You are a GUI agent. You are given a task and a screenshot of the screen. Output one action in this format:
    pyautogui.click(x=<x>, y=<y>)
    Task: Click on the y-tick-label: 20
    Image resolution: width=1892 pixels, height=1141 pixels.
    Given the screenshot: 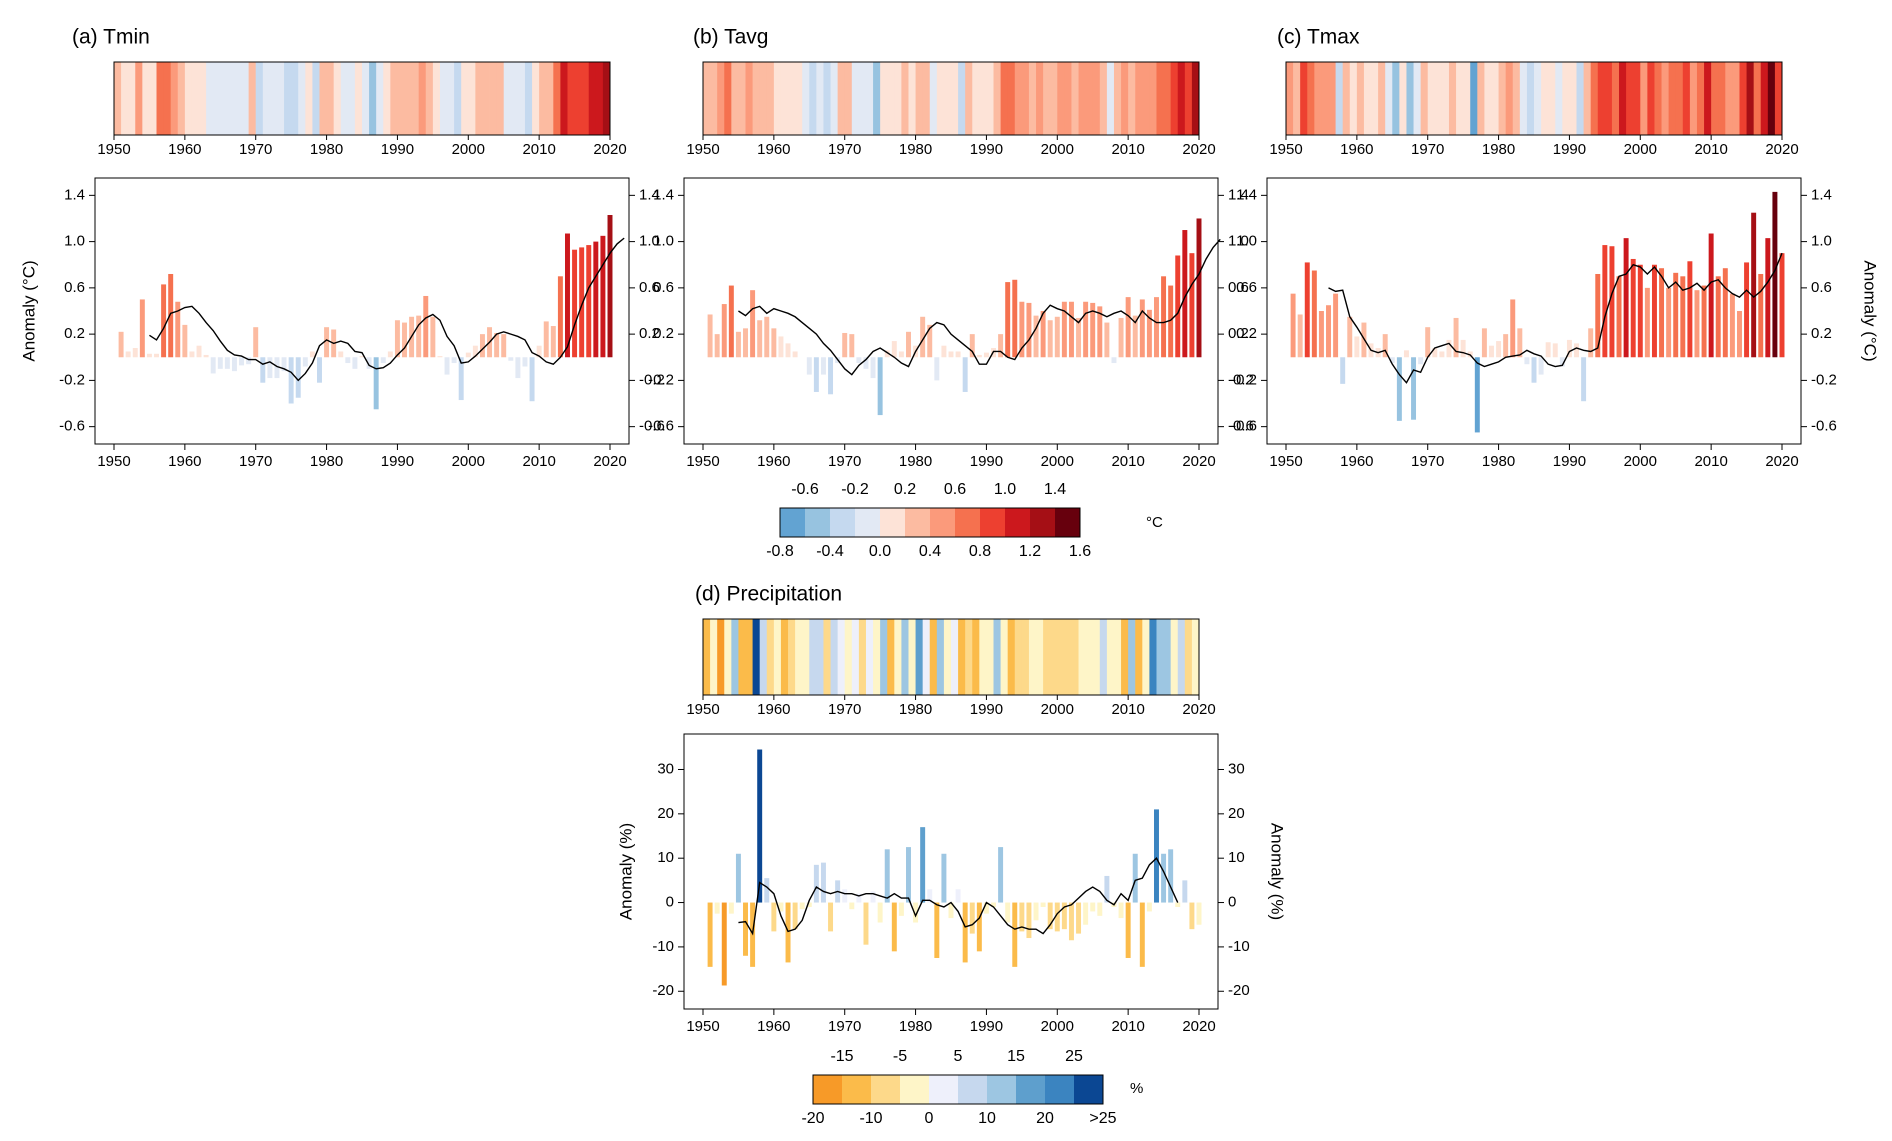 What is the action you would take?
    pyautogui.click(x=1236, y=813)
    